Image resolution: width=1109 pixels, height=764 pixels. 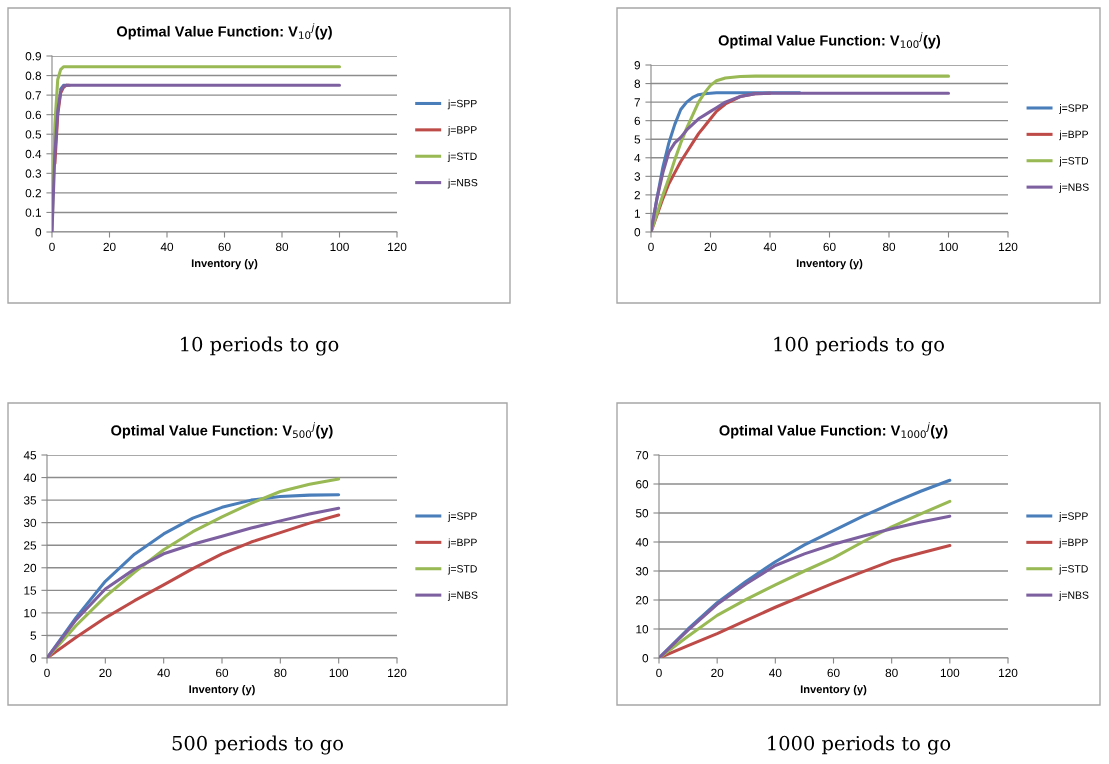 What do you see at coordinates (33, 154) in the screenshot?
I see `y-tick-label: 0.4` at bounding box center [33, 154].